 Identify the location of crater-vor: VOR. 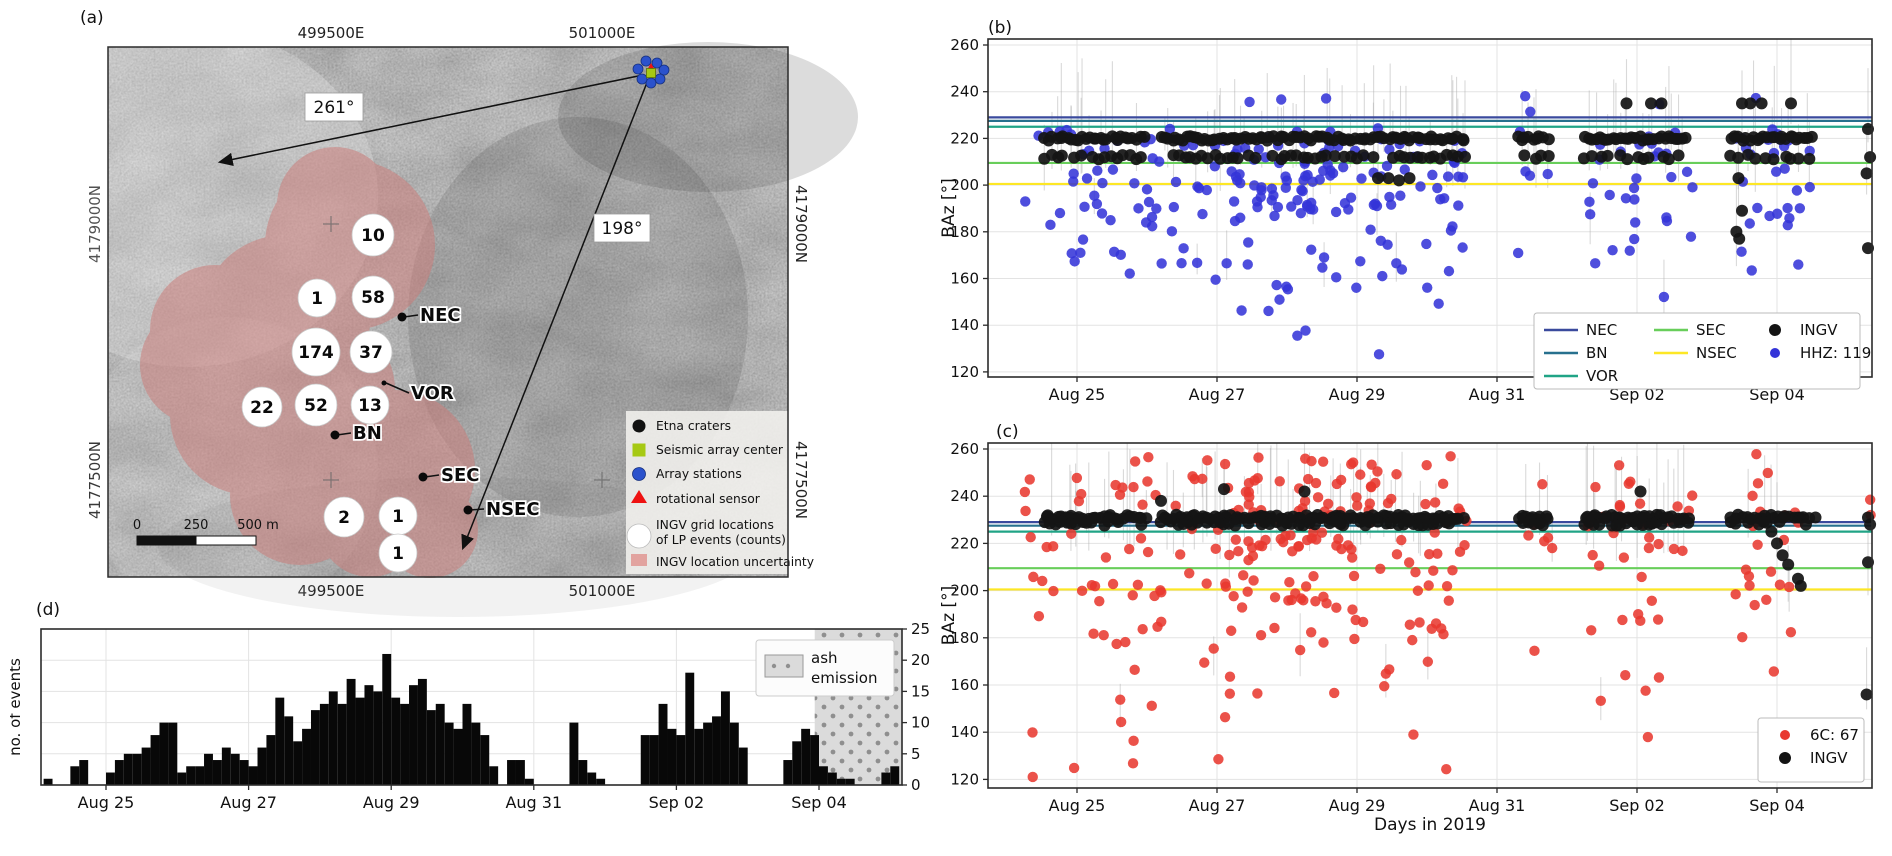
(418, 393).